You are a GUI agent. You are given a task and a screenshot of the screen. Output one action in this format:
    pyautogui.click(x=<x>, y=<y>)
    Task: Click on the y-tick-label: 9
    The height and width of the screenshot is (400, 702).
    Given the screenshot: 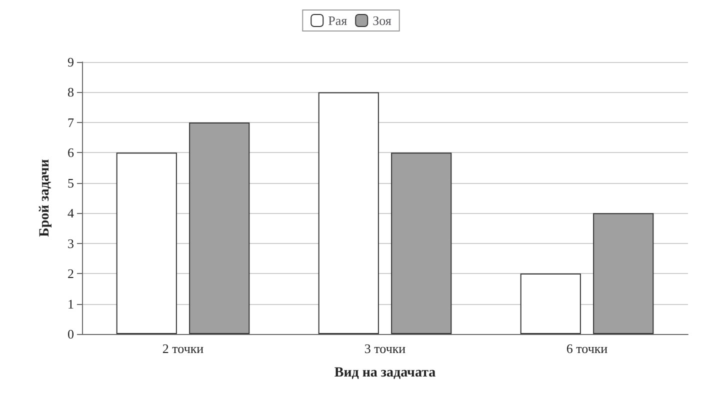 What is the action you would take?
    pyautogui.click(x=71, y=62)
    